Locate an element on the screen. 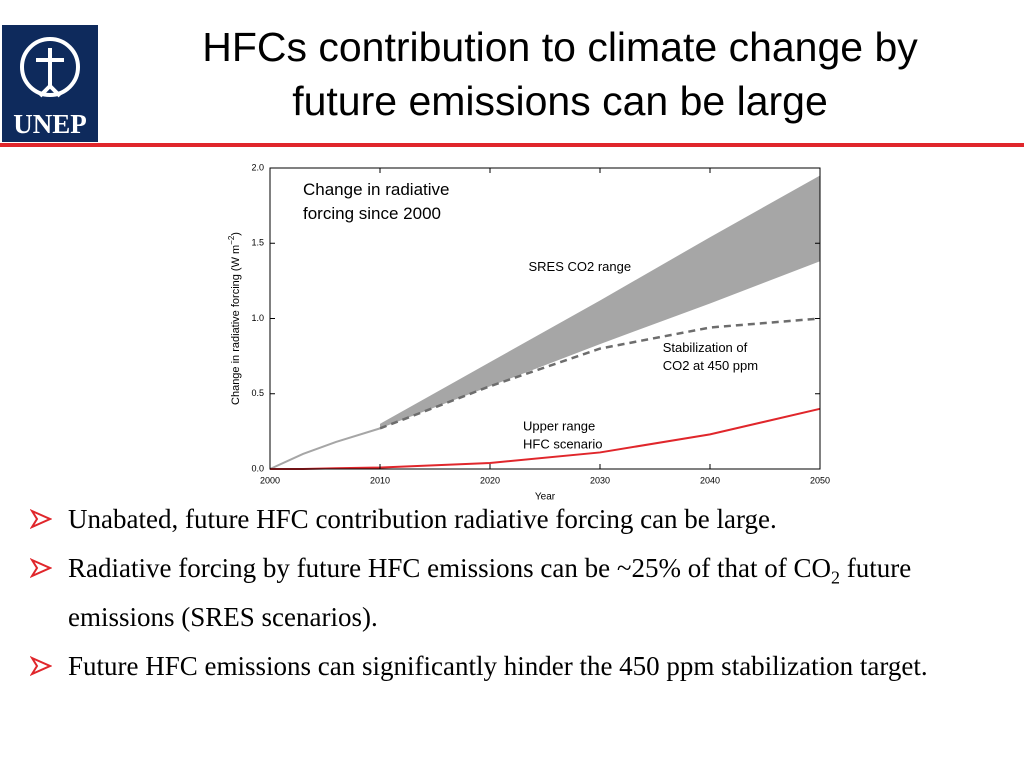  y-tick-label: 0.5 is located at coordinates (257, 393).